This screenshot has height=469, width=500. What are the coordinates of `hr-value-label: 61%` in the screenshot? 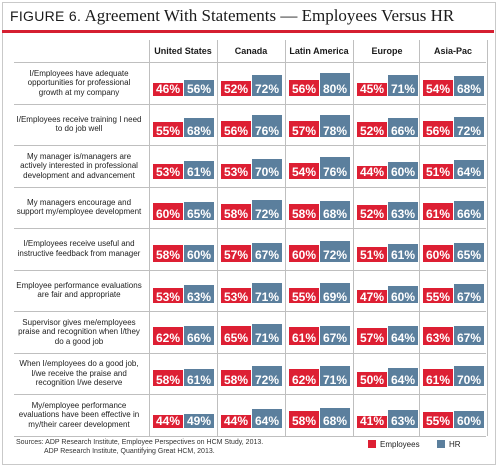 It's located at (403, 255).